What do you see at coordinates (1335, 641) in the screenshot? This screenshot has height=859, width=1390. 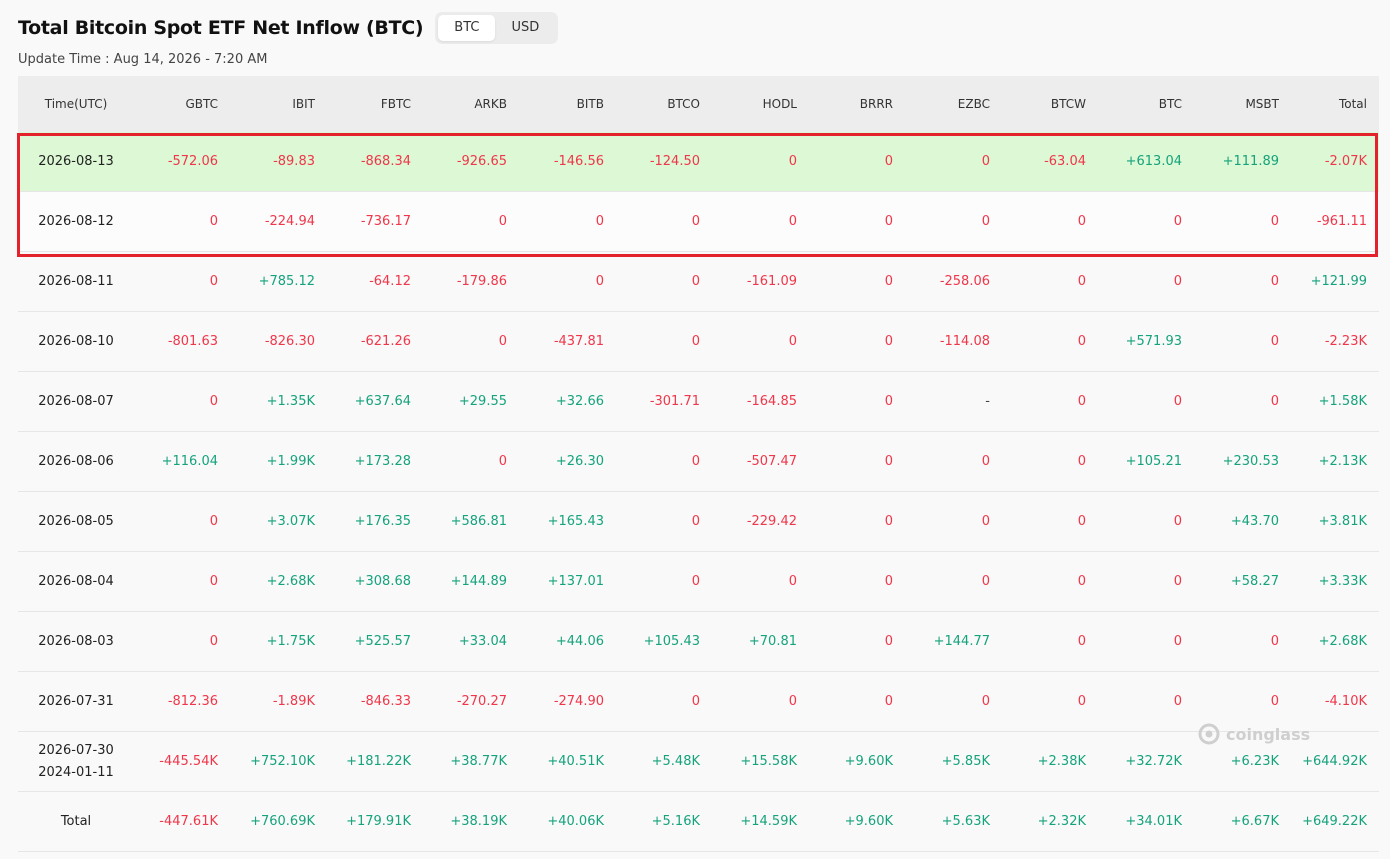 I see `flow-cell-total: +2.68K` at bounding box center [1335, 641].